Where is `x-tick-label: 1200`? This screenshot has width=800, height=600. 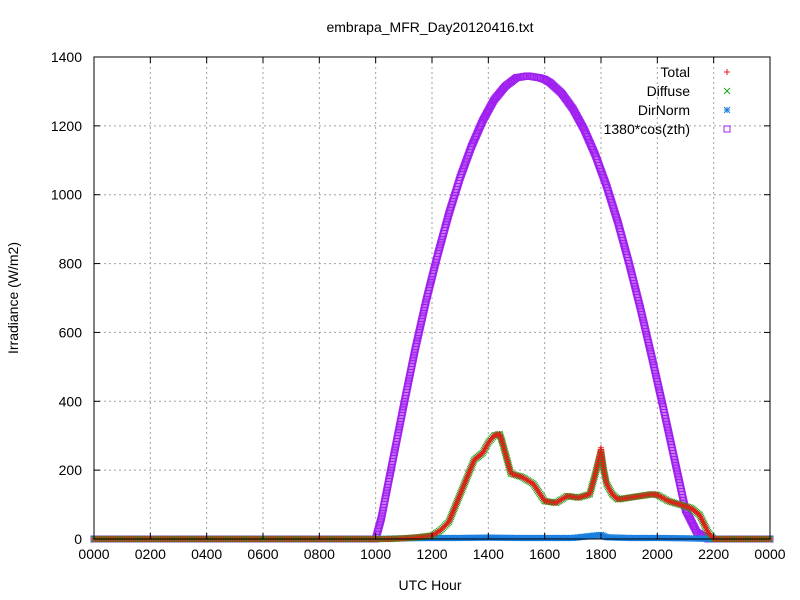
x-tick-label: 1200 is located at coordinates (431, 554).